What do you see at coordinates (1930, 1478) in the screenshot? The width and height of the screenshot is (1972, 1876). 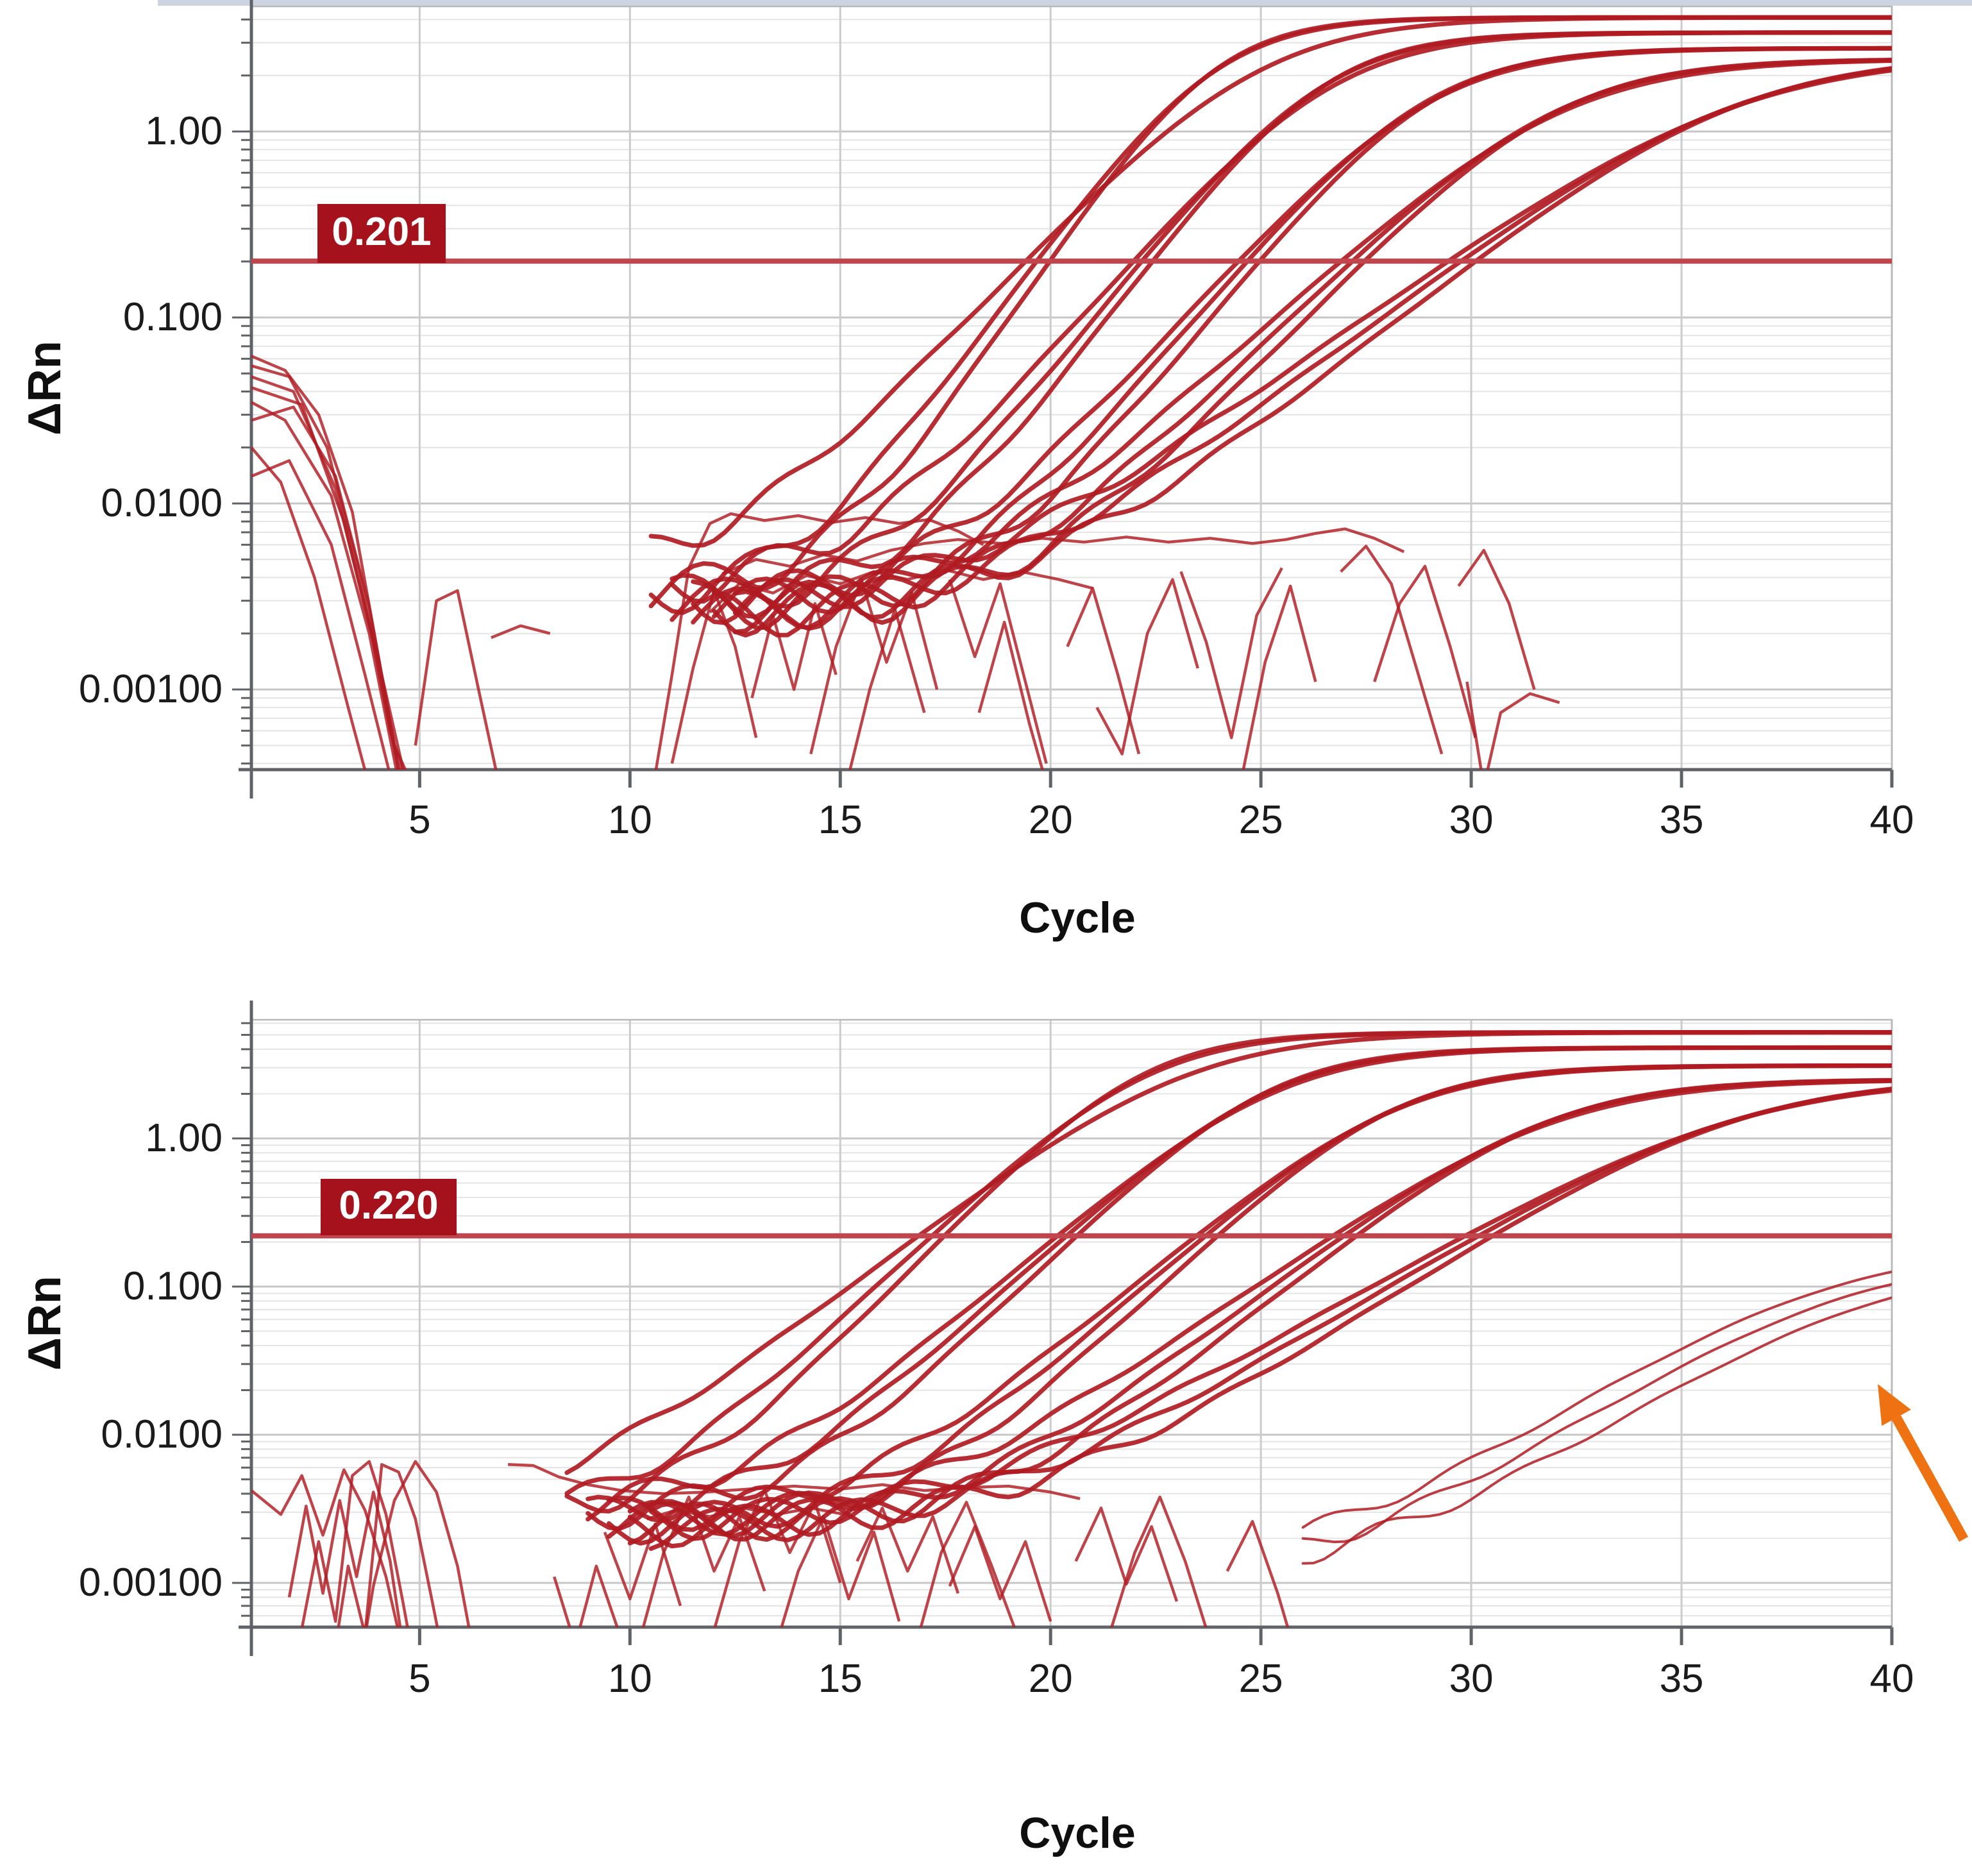 I see `annotation-arrow-shaft` at bounding box center [1930, 1478].